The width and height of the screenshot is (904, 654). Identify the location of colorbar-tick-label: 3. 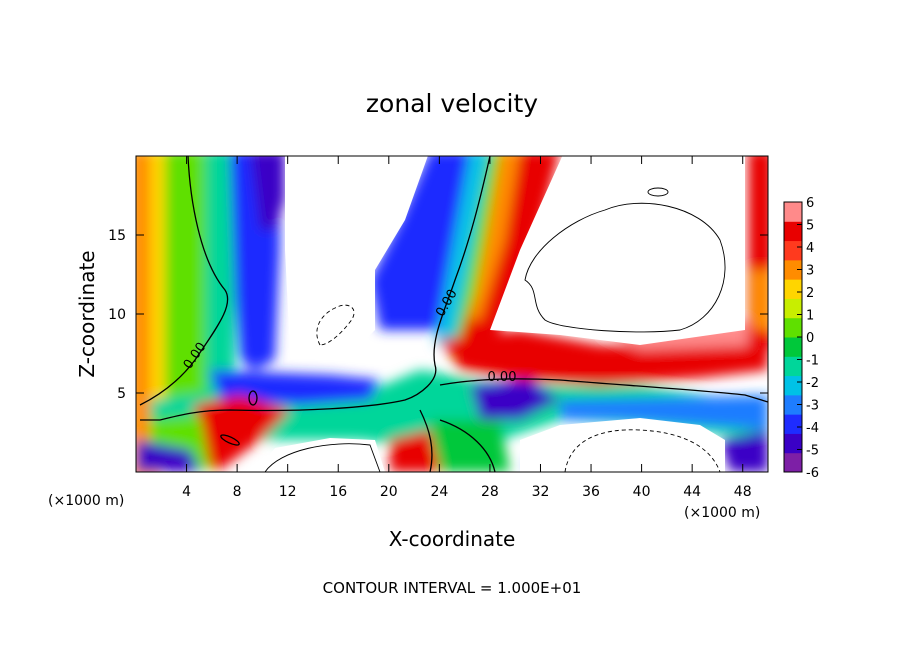
(810, 271).